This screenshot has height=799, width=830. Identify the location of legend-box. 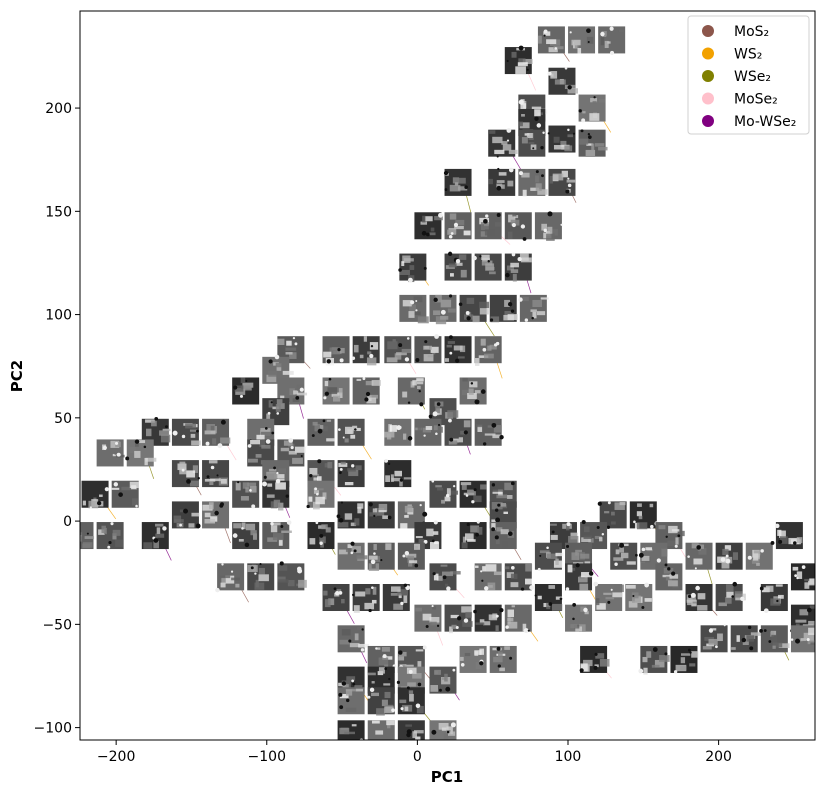
(748, 75).